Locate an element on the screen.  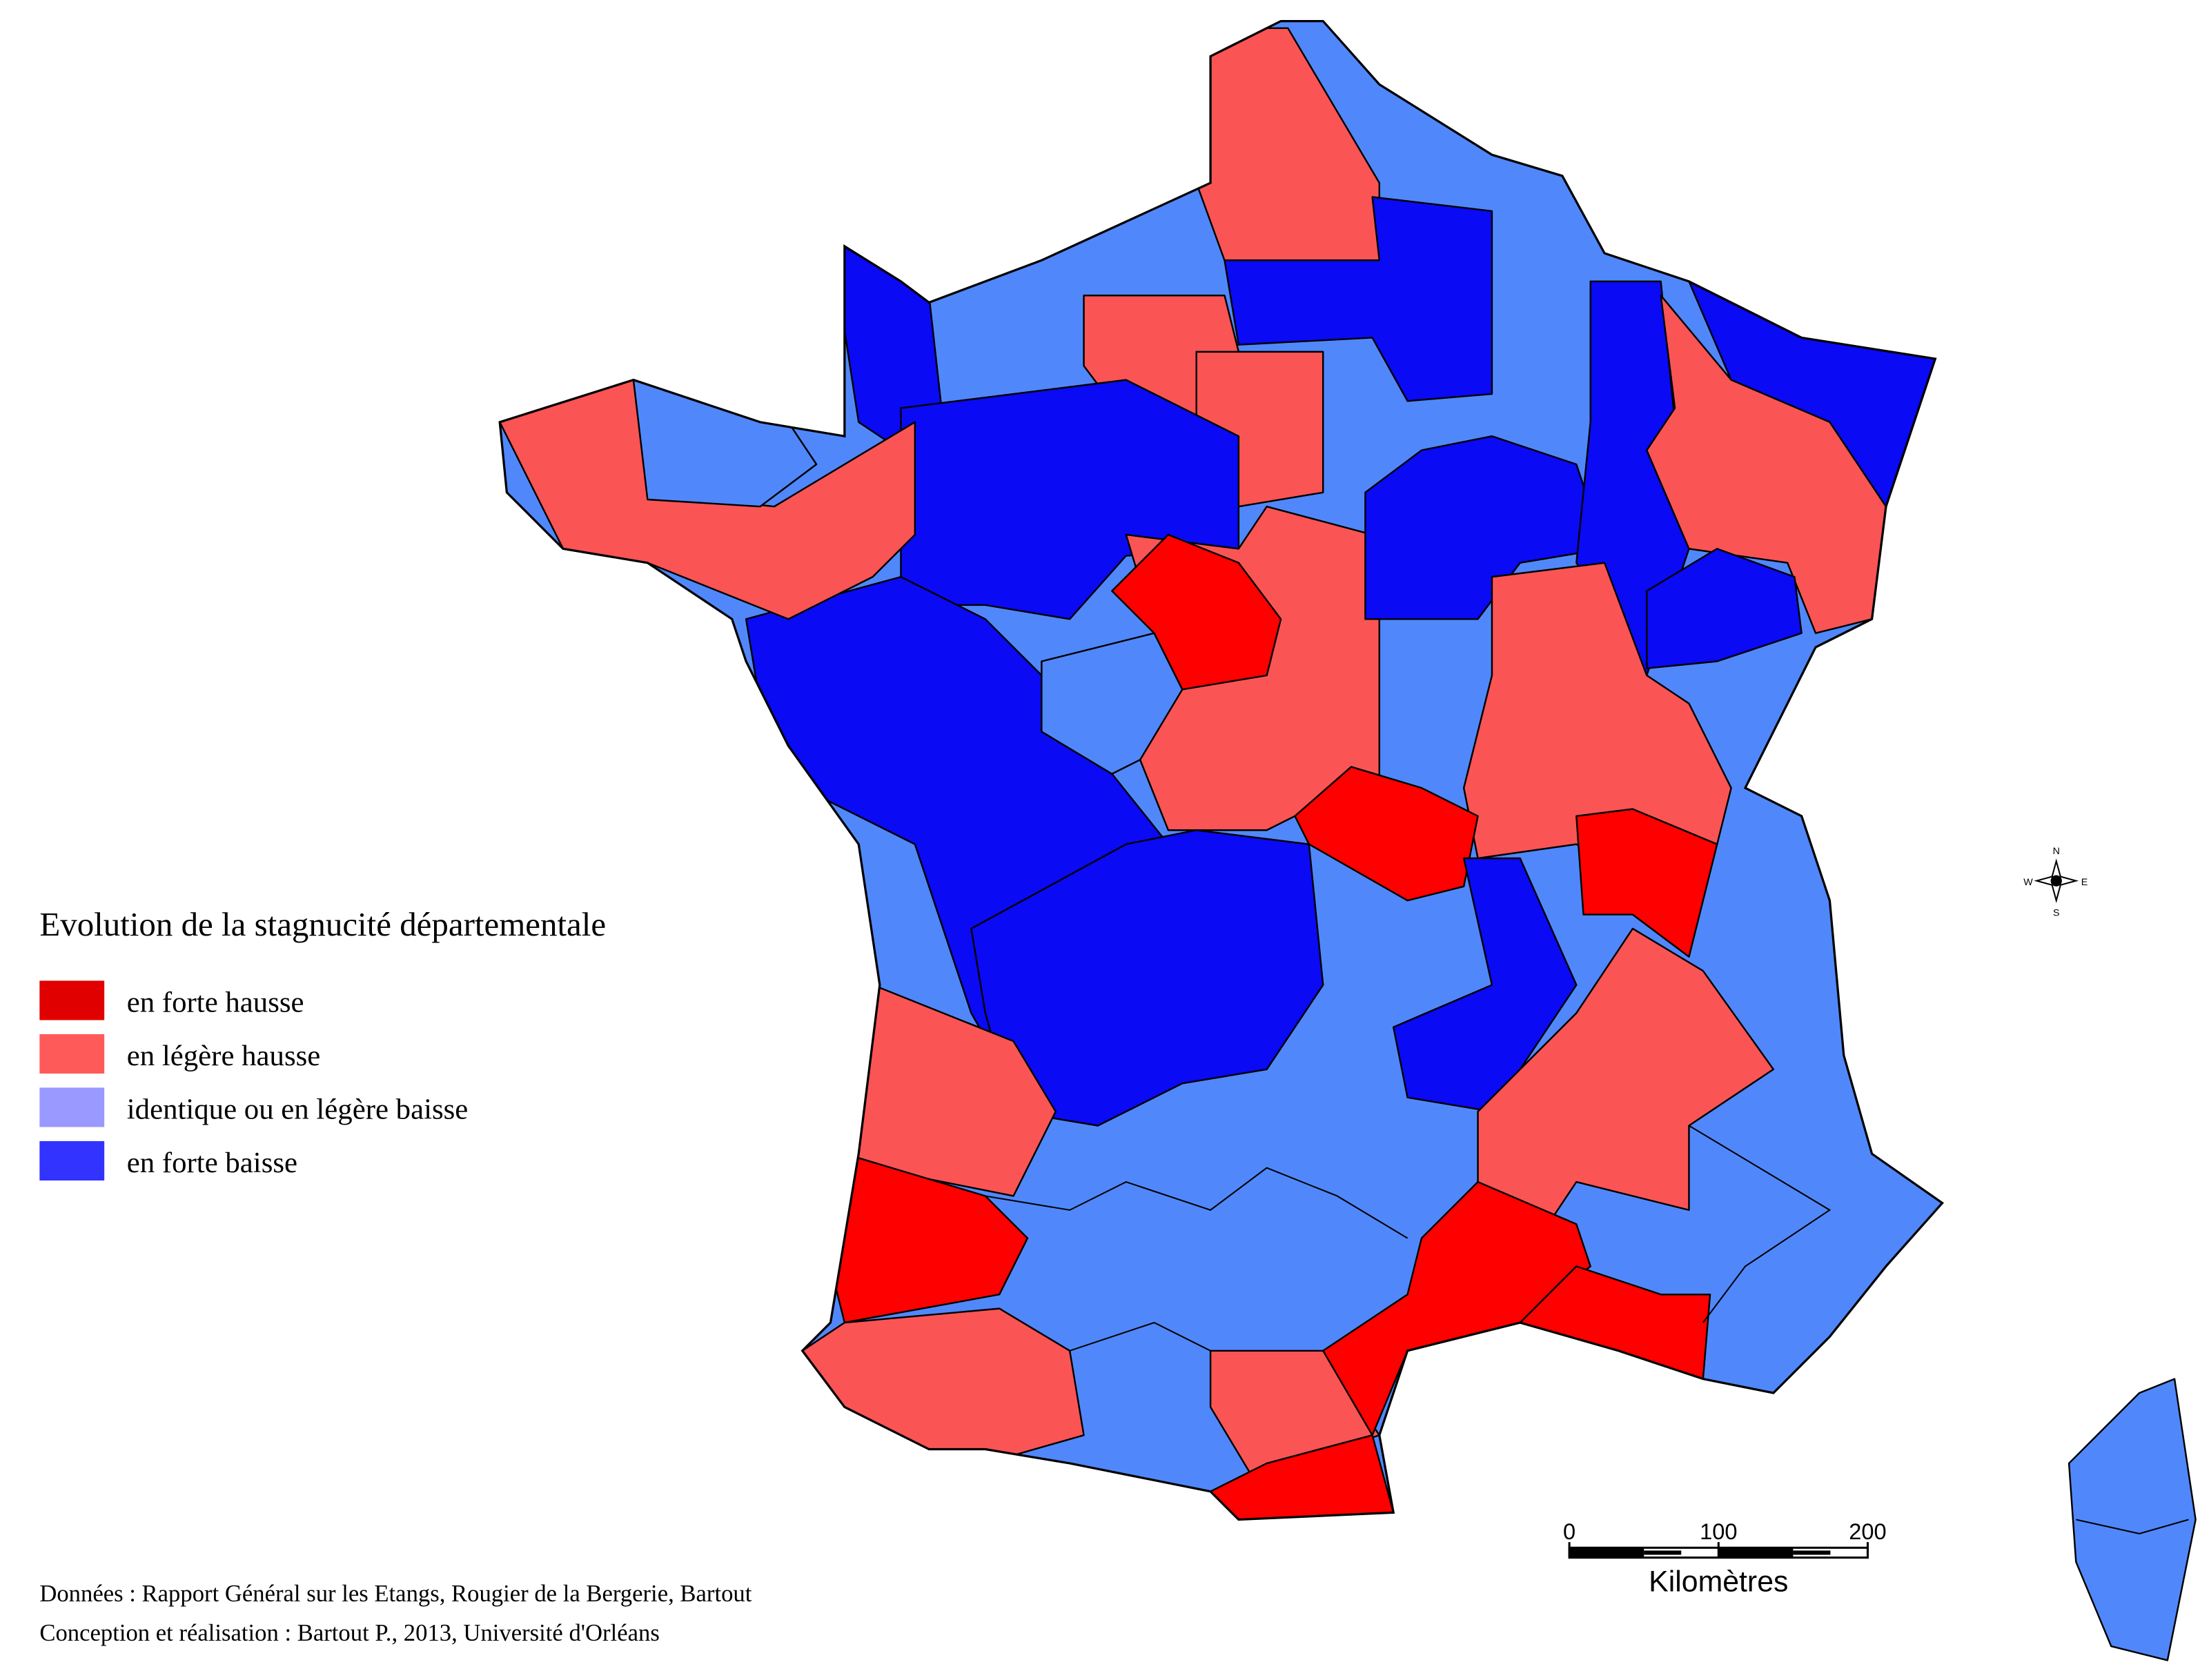
compass-e: E is located at coordinates (2084, 882).